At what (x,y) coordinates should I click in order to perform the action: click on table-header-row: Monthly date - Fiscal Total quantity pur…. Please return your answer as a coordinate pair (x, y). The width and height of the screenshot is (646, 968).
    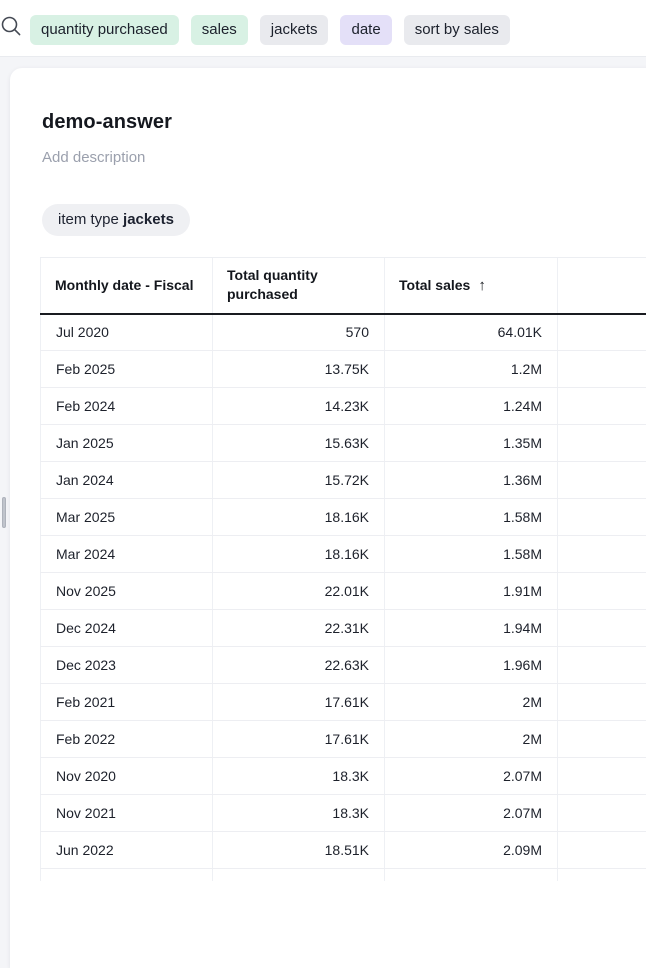
    Looking at the image, I should click on (343, 286).